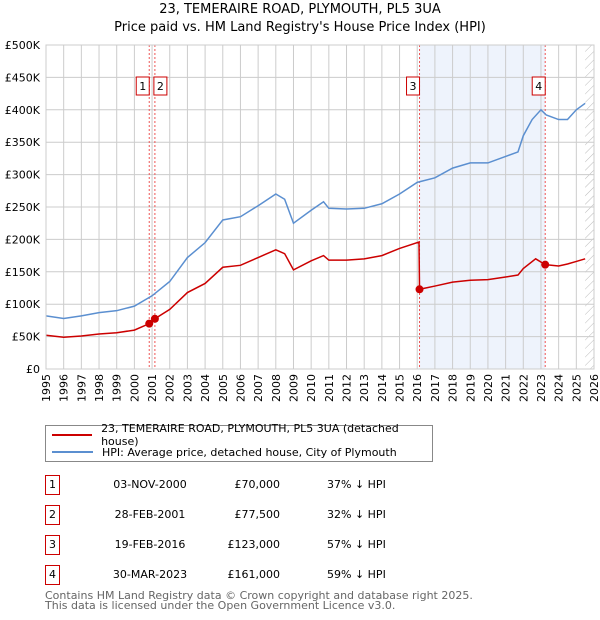 The image size is (600, 620). Describe the element at coordinates (257, 484) in the screenshot. I see `transaction-price: £70,000` at that location.